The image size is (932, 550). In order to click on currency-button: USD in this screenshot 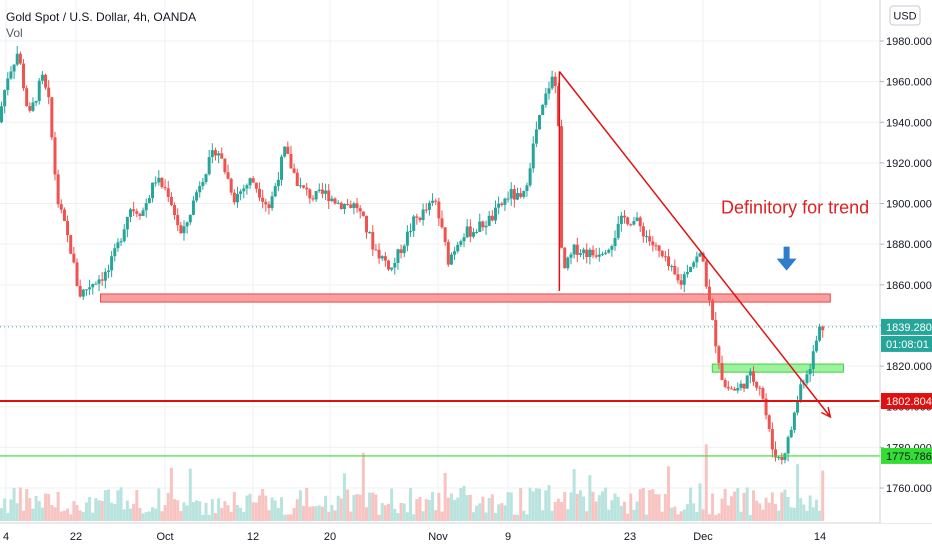, I will do `click(905, 15)`.